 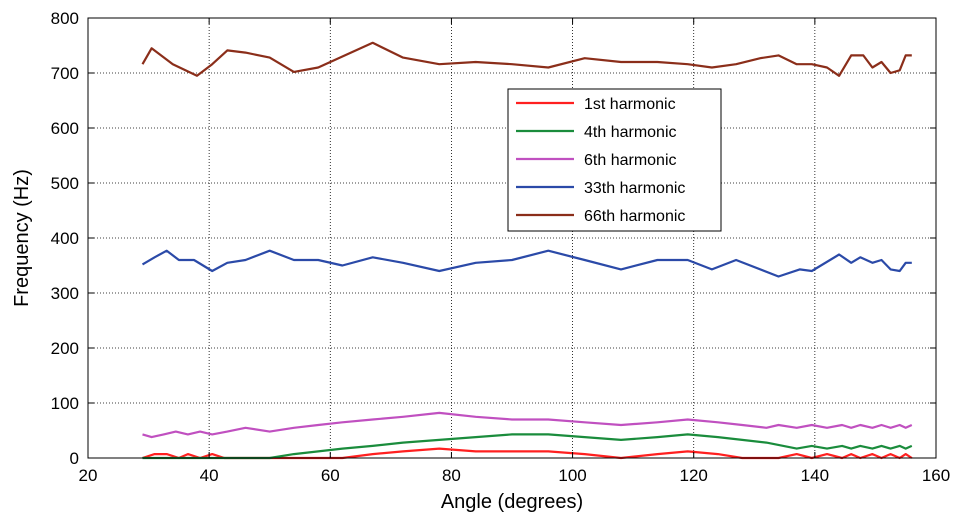 I want to click on y-tick-label: 500, so click(x=65, y=183).